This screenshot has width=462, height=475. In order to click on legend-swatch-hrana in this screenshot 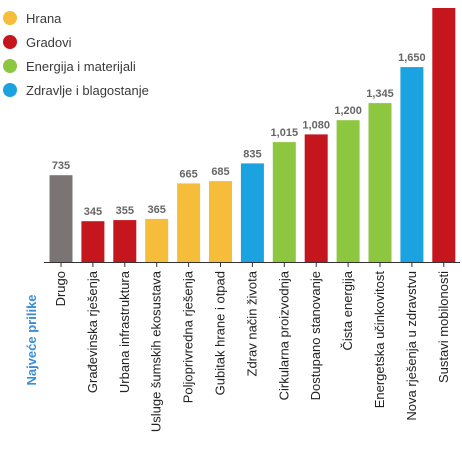, I will do `click(10, 18)`.